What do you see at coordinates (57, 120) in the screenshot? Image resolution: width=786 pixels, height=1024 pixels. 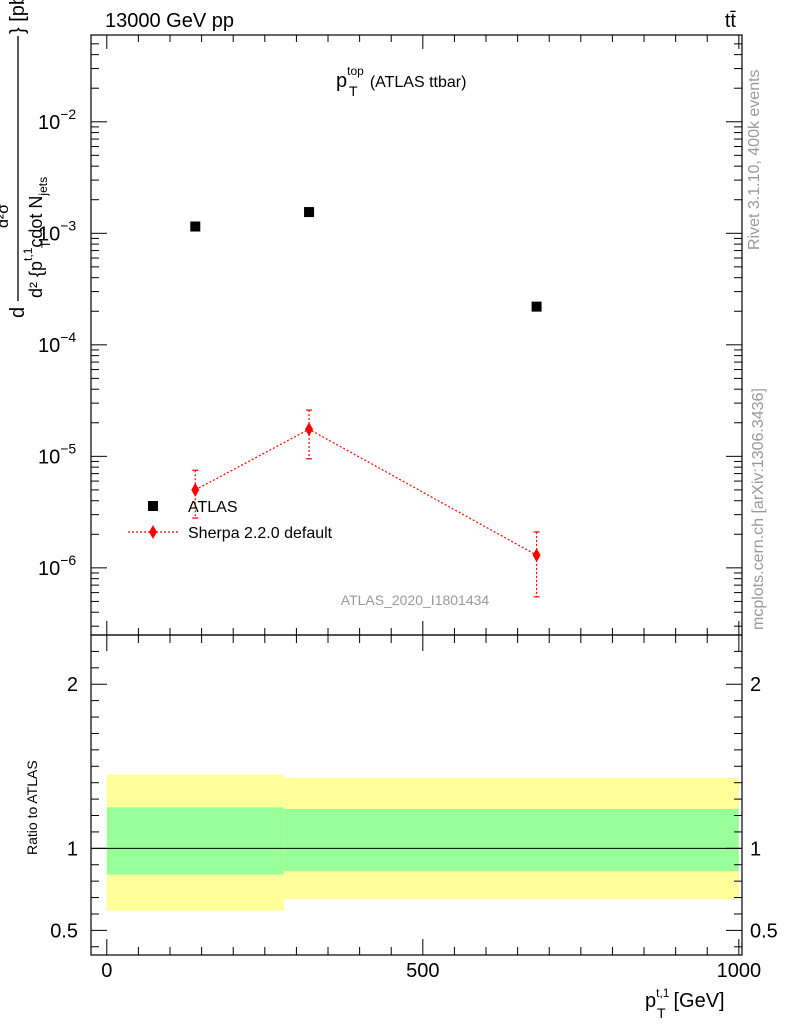 I see `main-y-tick-label: 10⁻²` at bounding box center [57, 120].